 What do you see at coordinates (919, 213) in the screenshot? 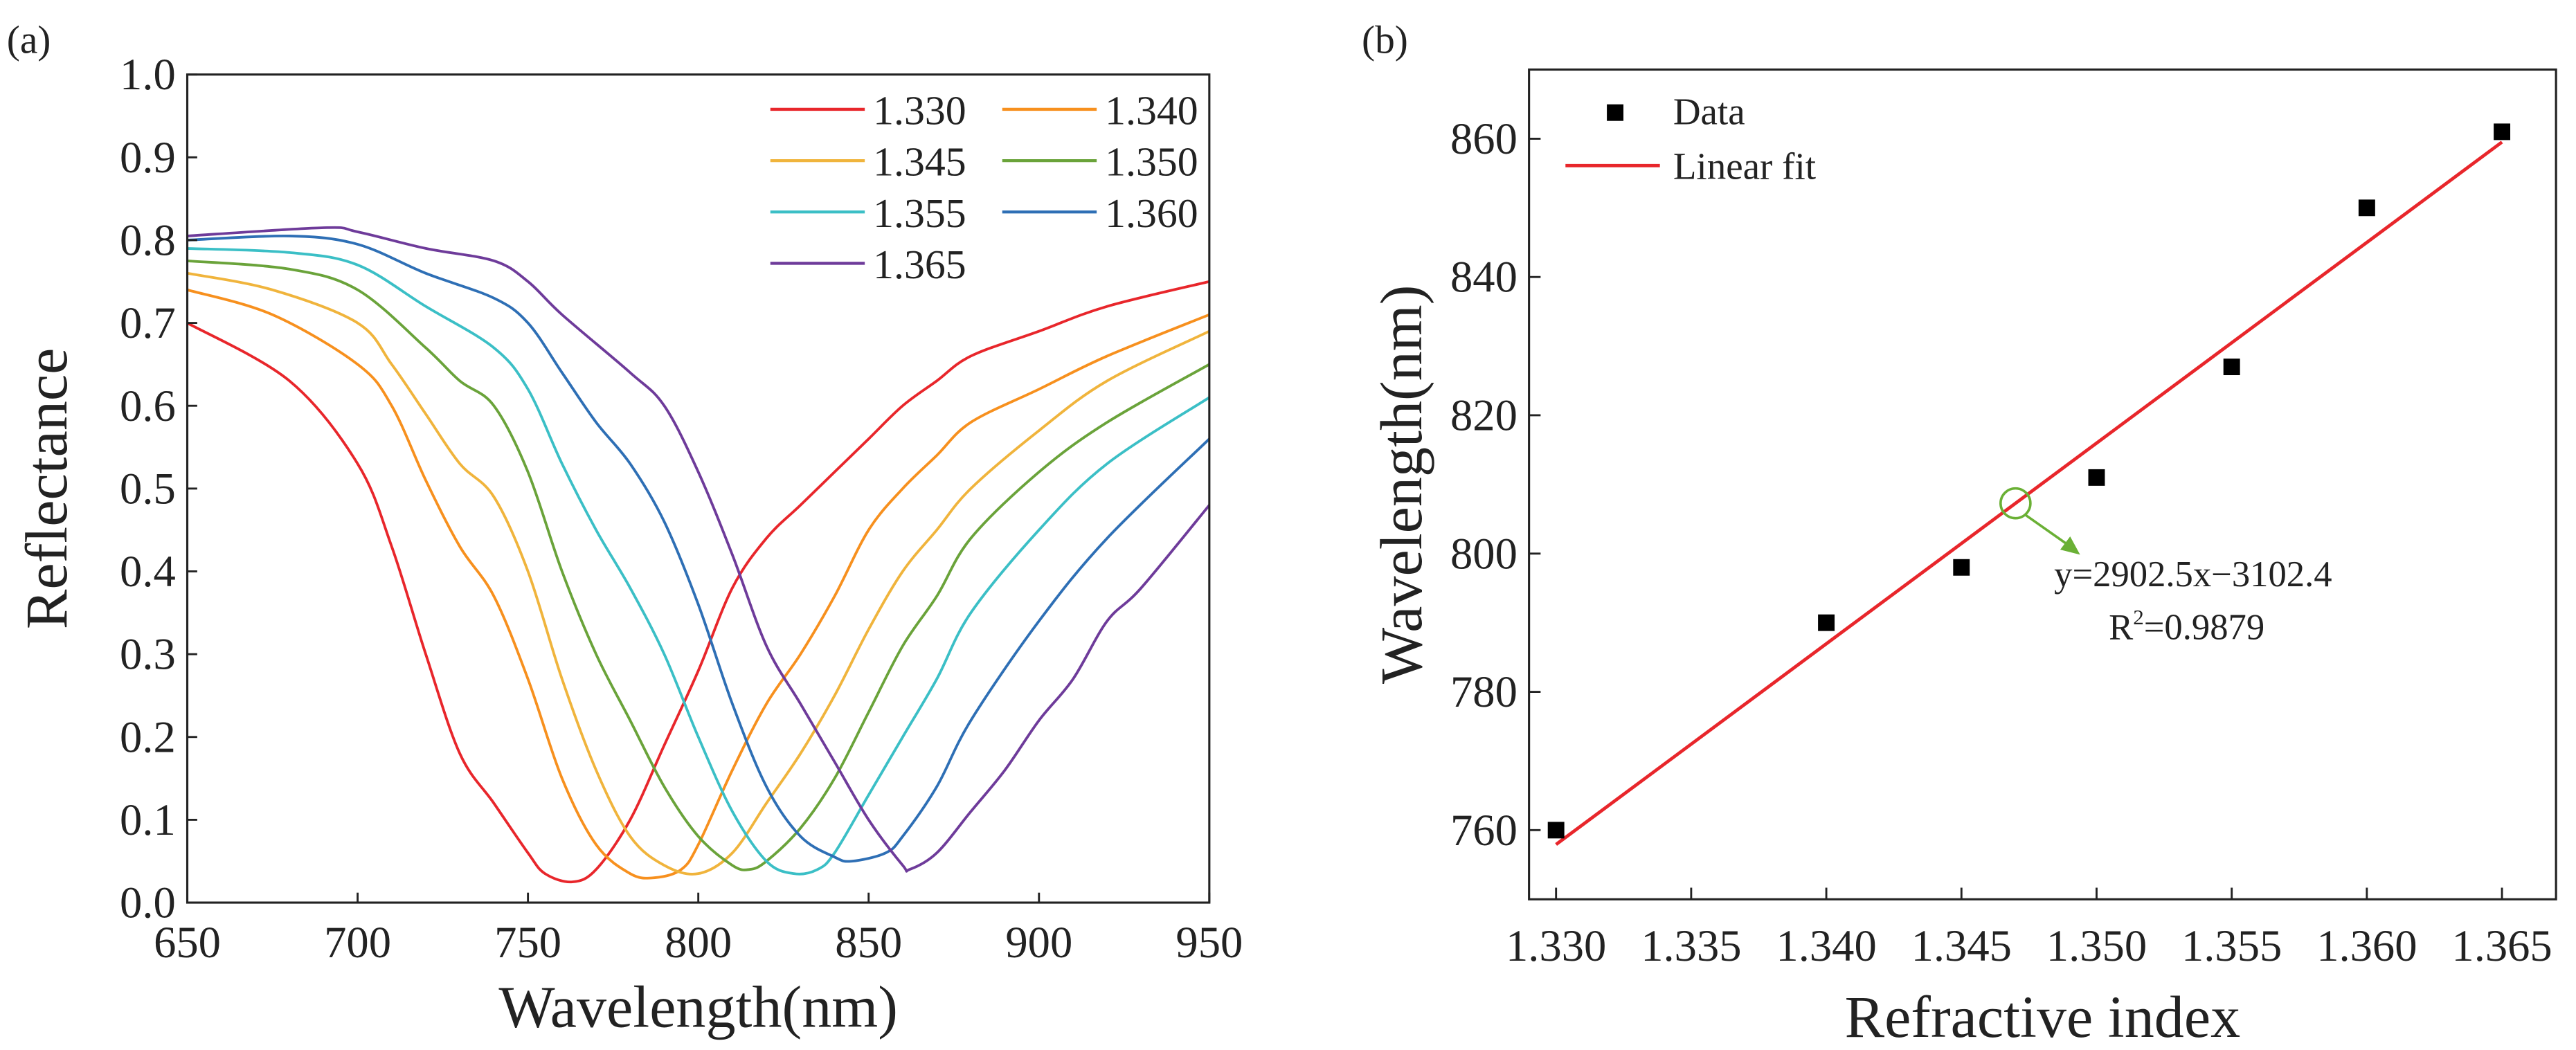
I see `legend-label: 1.355` at bounding box center [919, 213].